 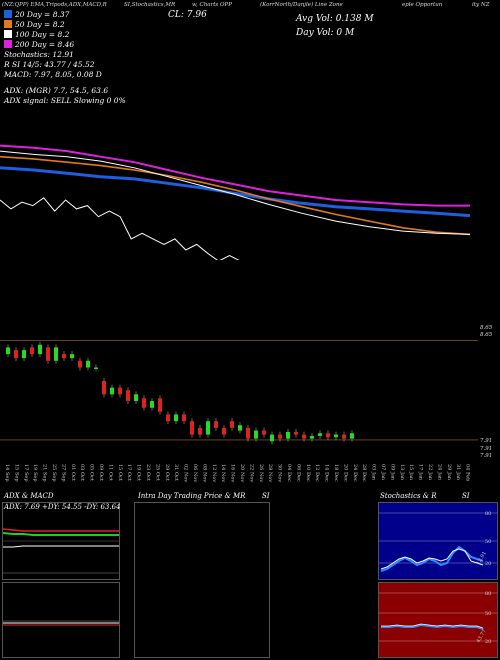 What do you see at coordinates (61, 541) in the screenshot?
I see `adx-panel: ADX: 7.69 +DY: 54.55 -DY: 63.64` at bounding box center [61, 541].